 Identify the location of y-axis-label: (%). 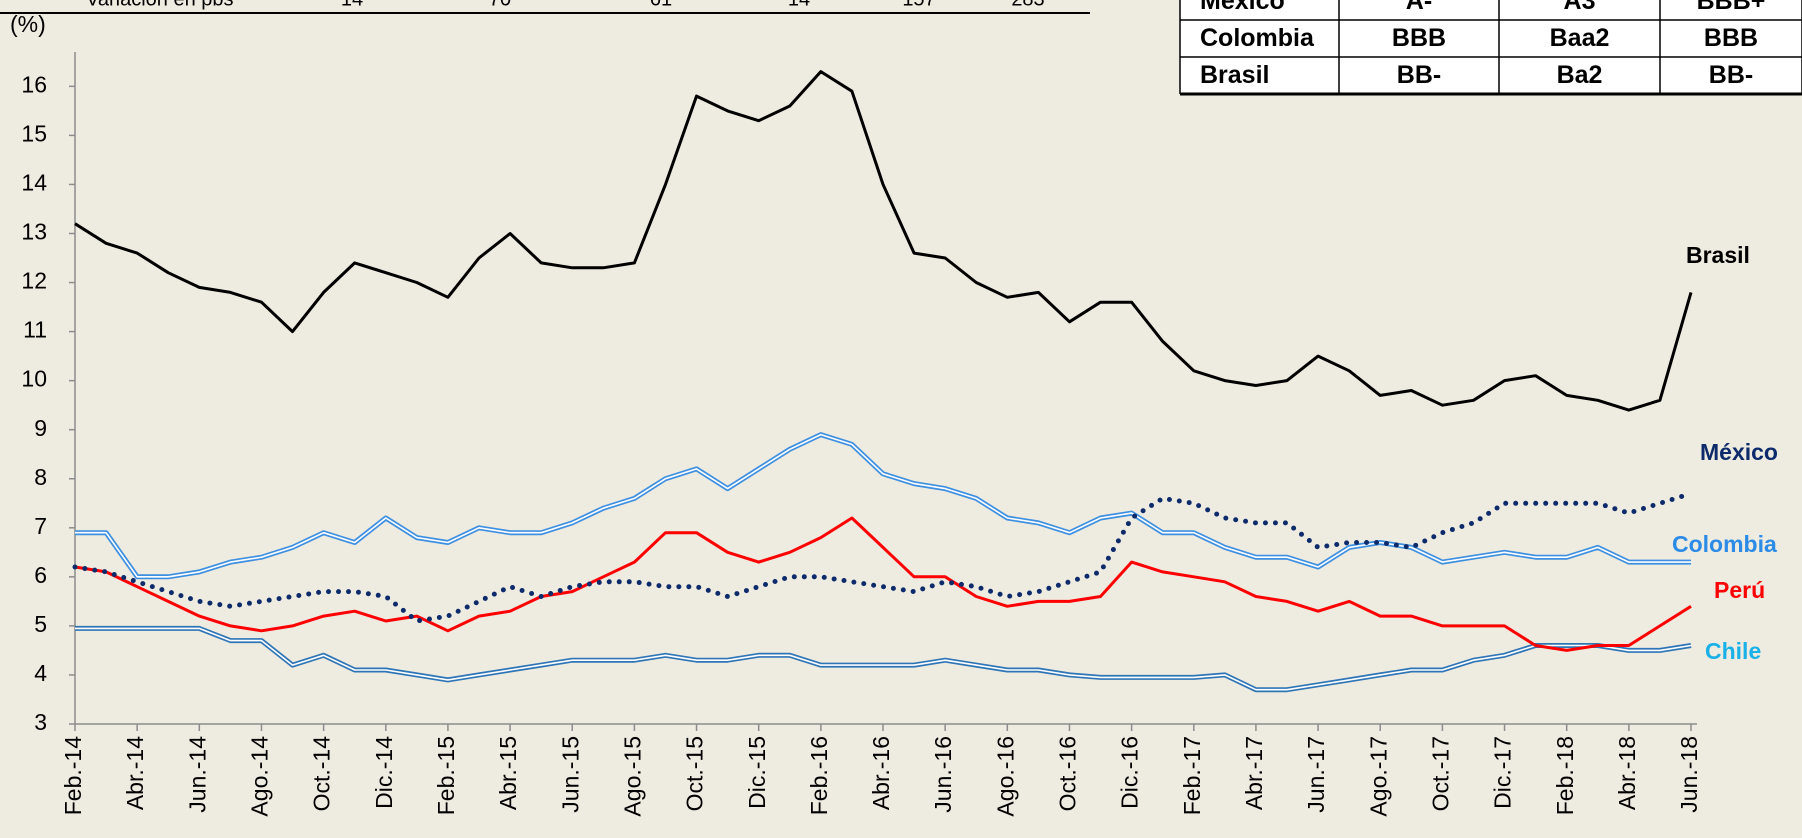
(28, 24).